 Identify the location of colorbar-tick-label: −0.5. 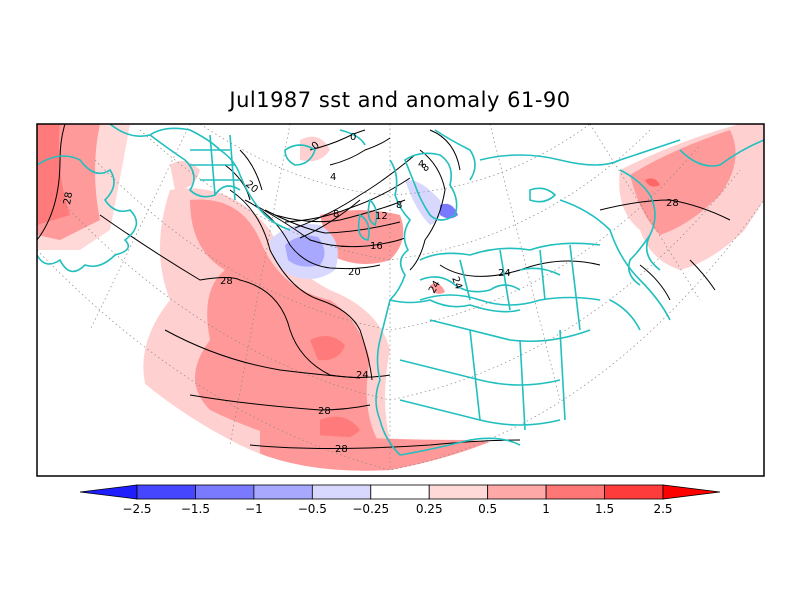
(312, 509).